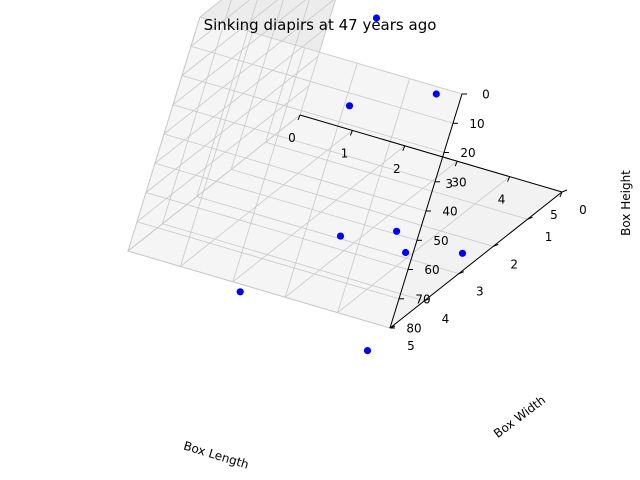 The height and width of the screenshot is (480, 640). I want to click on z-tick-label: 50, so click(440, 241).